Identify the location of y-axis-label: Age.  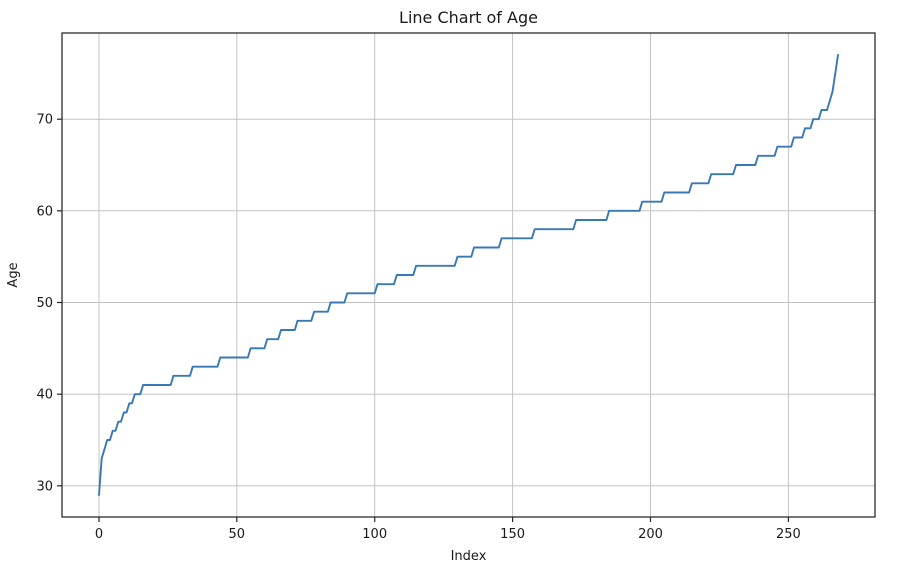
(13, 274).